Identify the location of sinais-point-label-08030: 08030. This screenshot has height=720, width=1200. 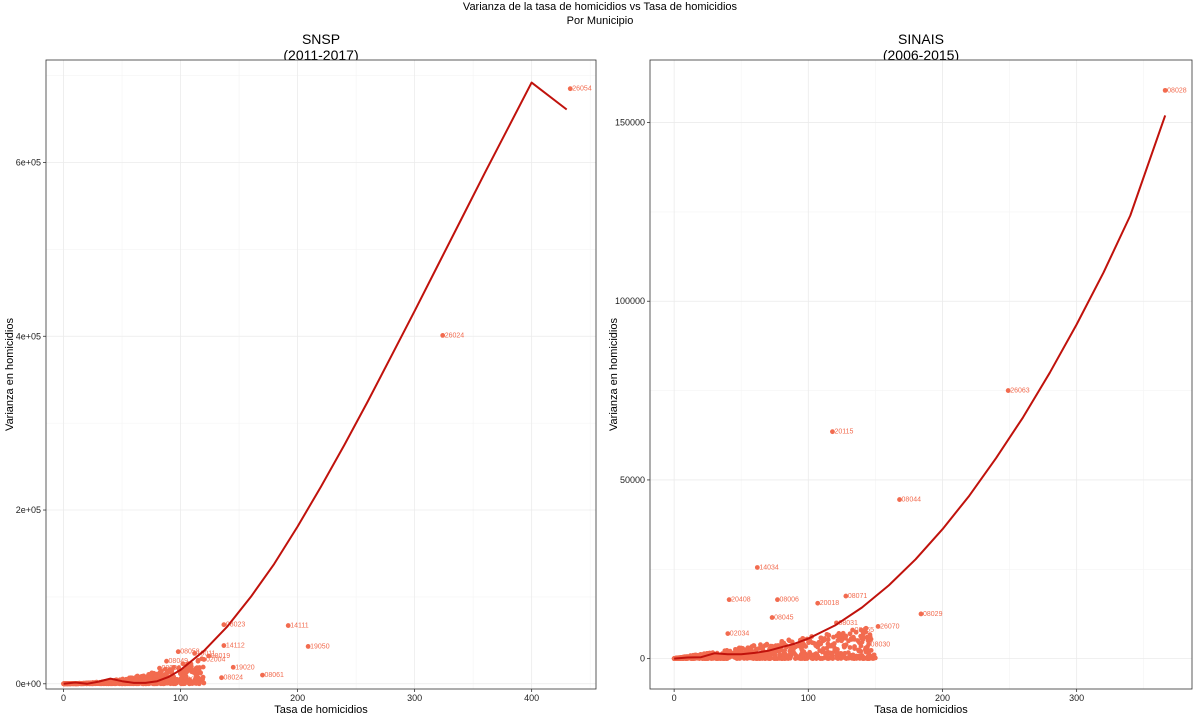
(881, 644).